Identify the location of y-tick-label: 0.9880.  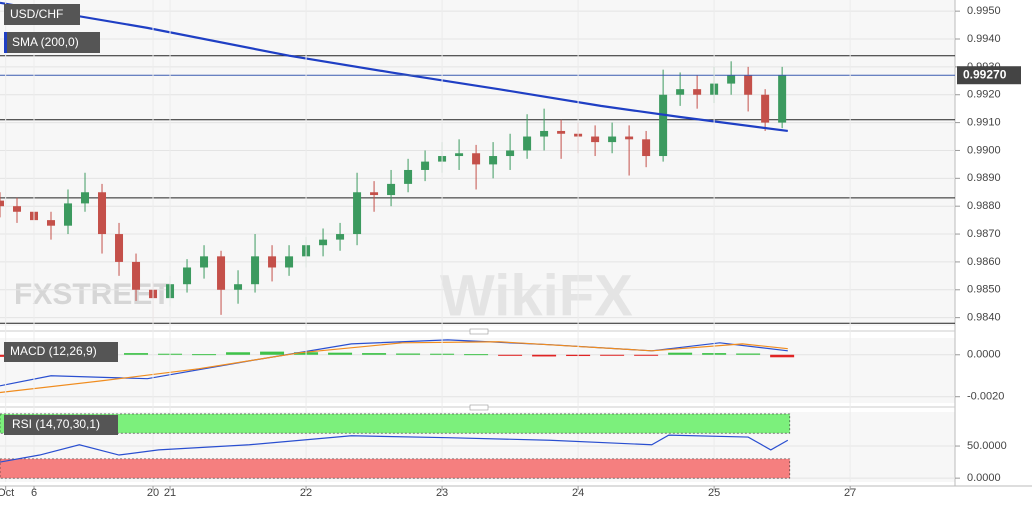
(984, 206).